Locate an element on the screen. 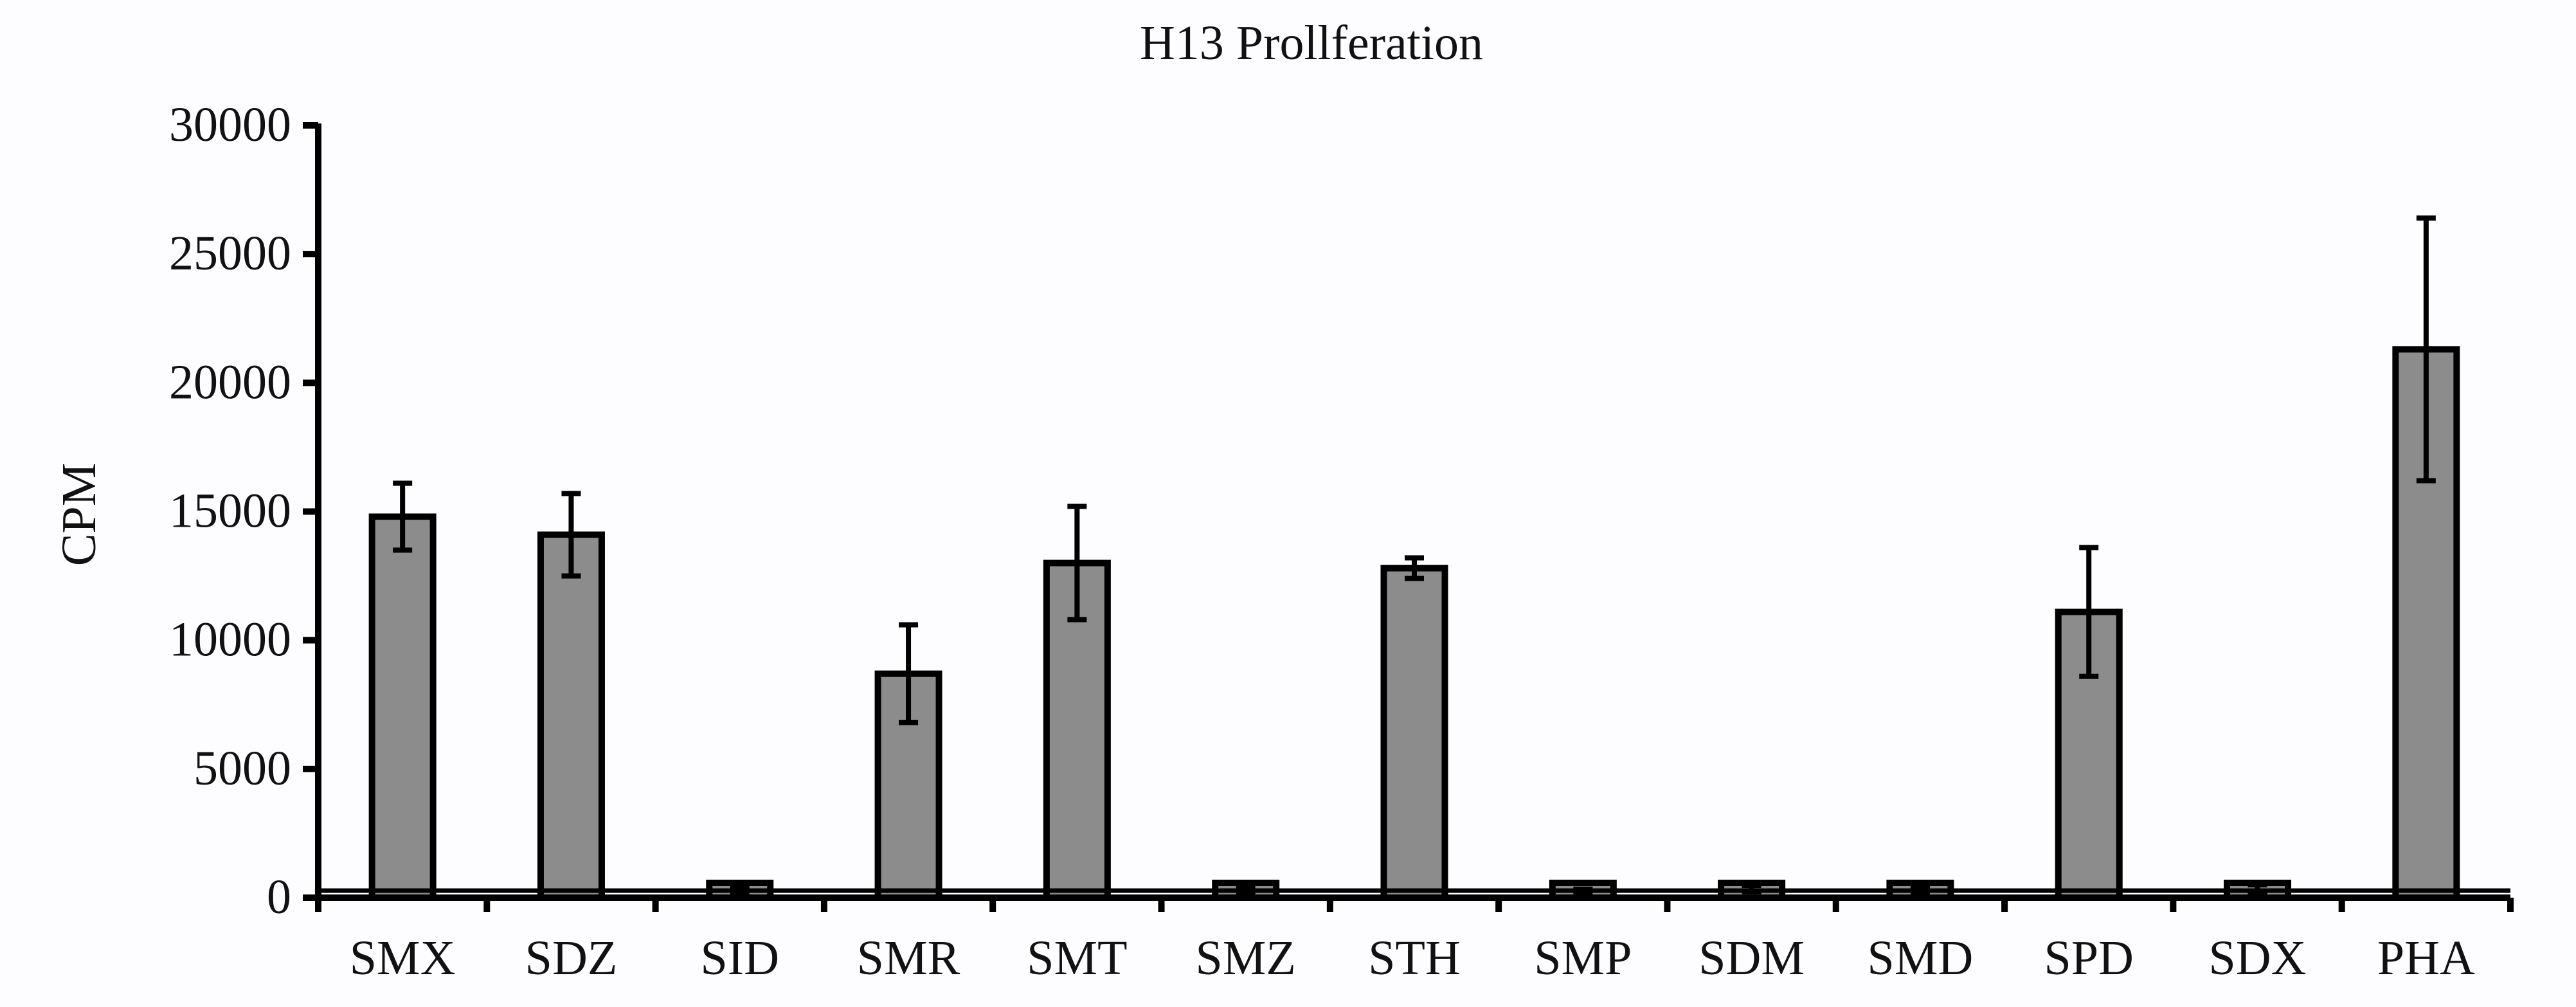 The image size is (2576, 1007). x-tick-label: STH is located at coordinates (1414, 958).